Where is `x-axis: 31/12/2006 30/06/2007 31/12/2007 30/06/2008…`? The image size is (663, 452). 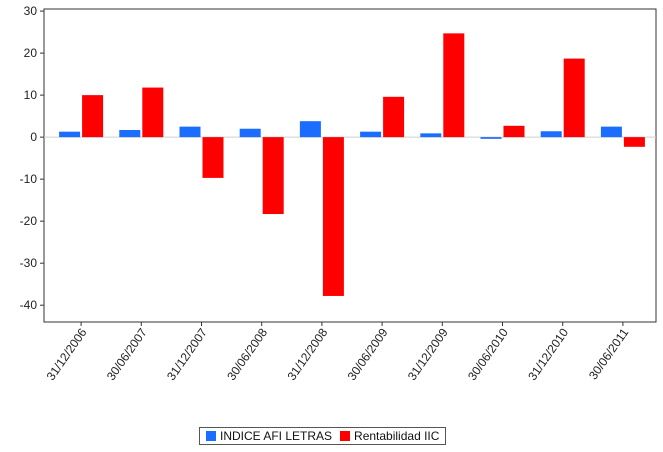
x-axis: 31/12/2006 30/06/2007 31/12/2007 30/06/2008… is located at coordinates (338, 352).